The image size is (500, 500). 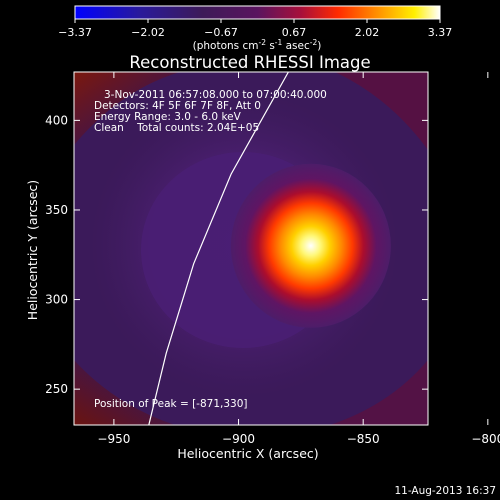 What do you see at coordinates (113, 439) in the screenshot?
I see `x-tick-label-0: −950` at bounding box center [113, 439].